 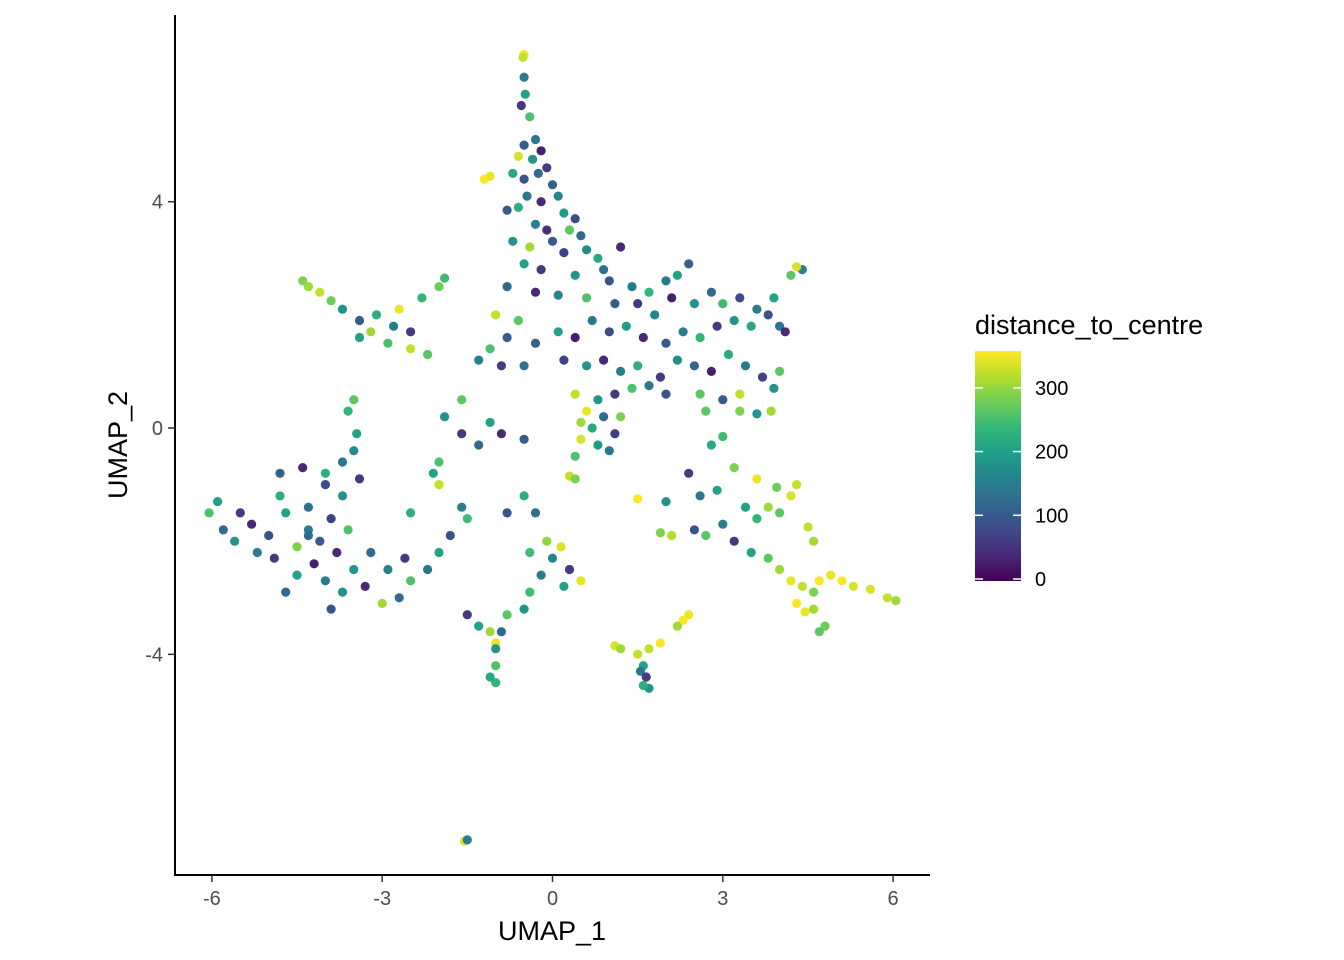 What do you see at coordinates (154, 655) in the screenshot?
I see `y-tick-label: -4` at bounding box center [154, 655].